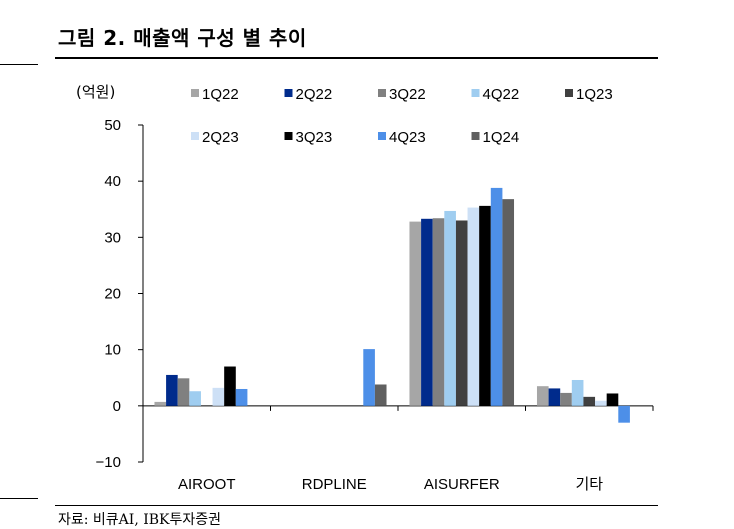 The width and height of the screenshot is (734, 529). What do you see at coordinates (462, 484) in the screenshot?
I see `x-category-label: AISURFER` at bounding box center [462, 484].